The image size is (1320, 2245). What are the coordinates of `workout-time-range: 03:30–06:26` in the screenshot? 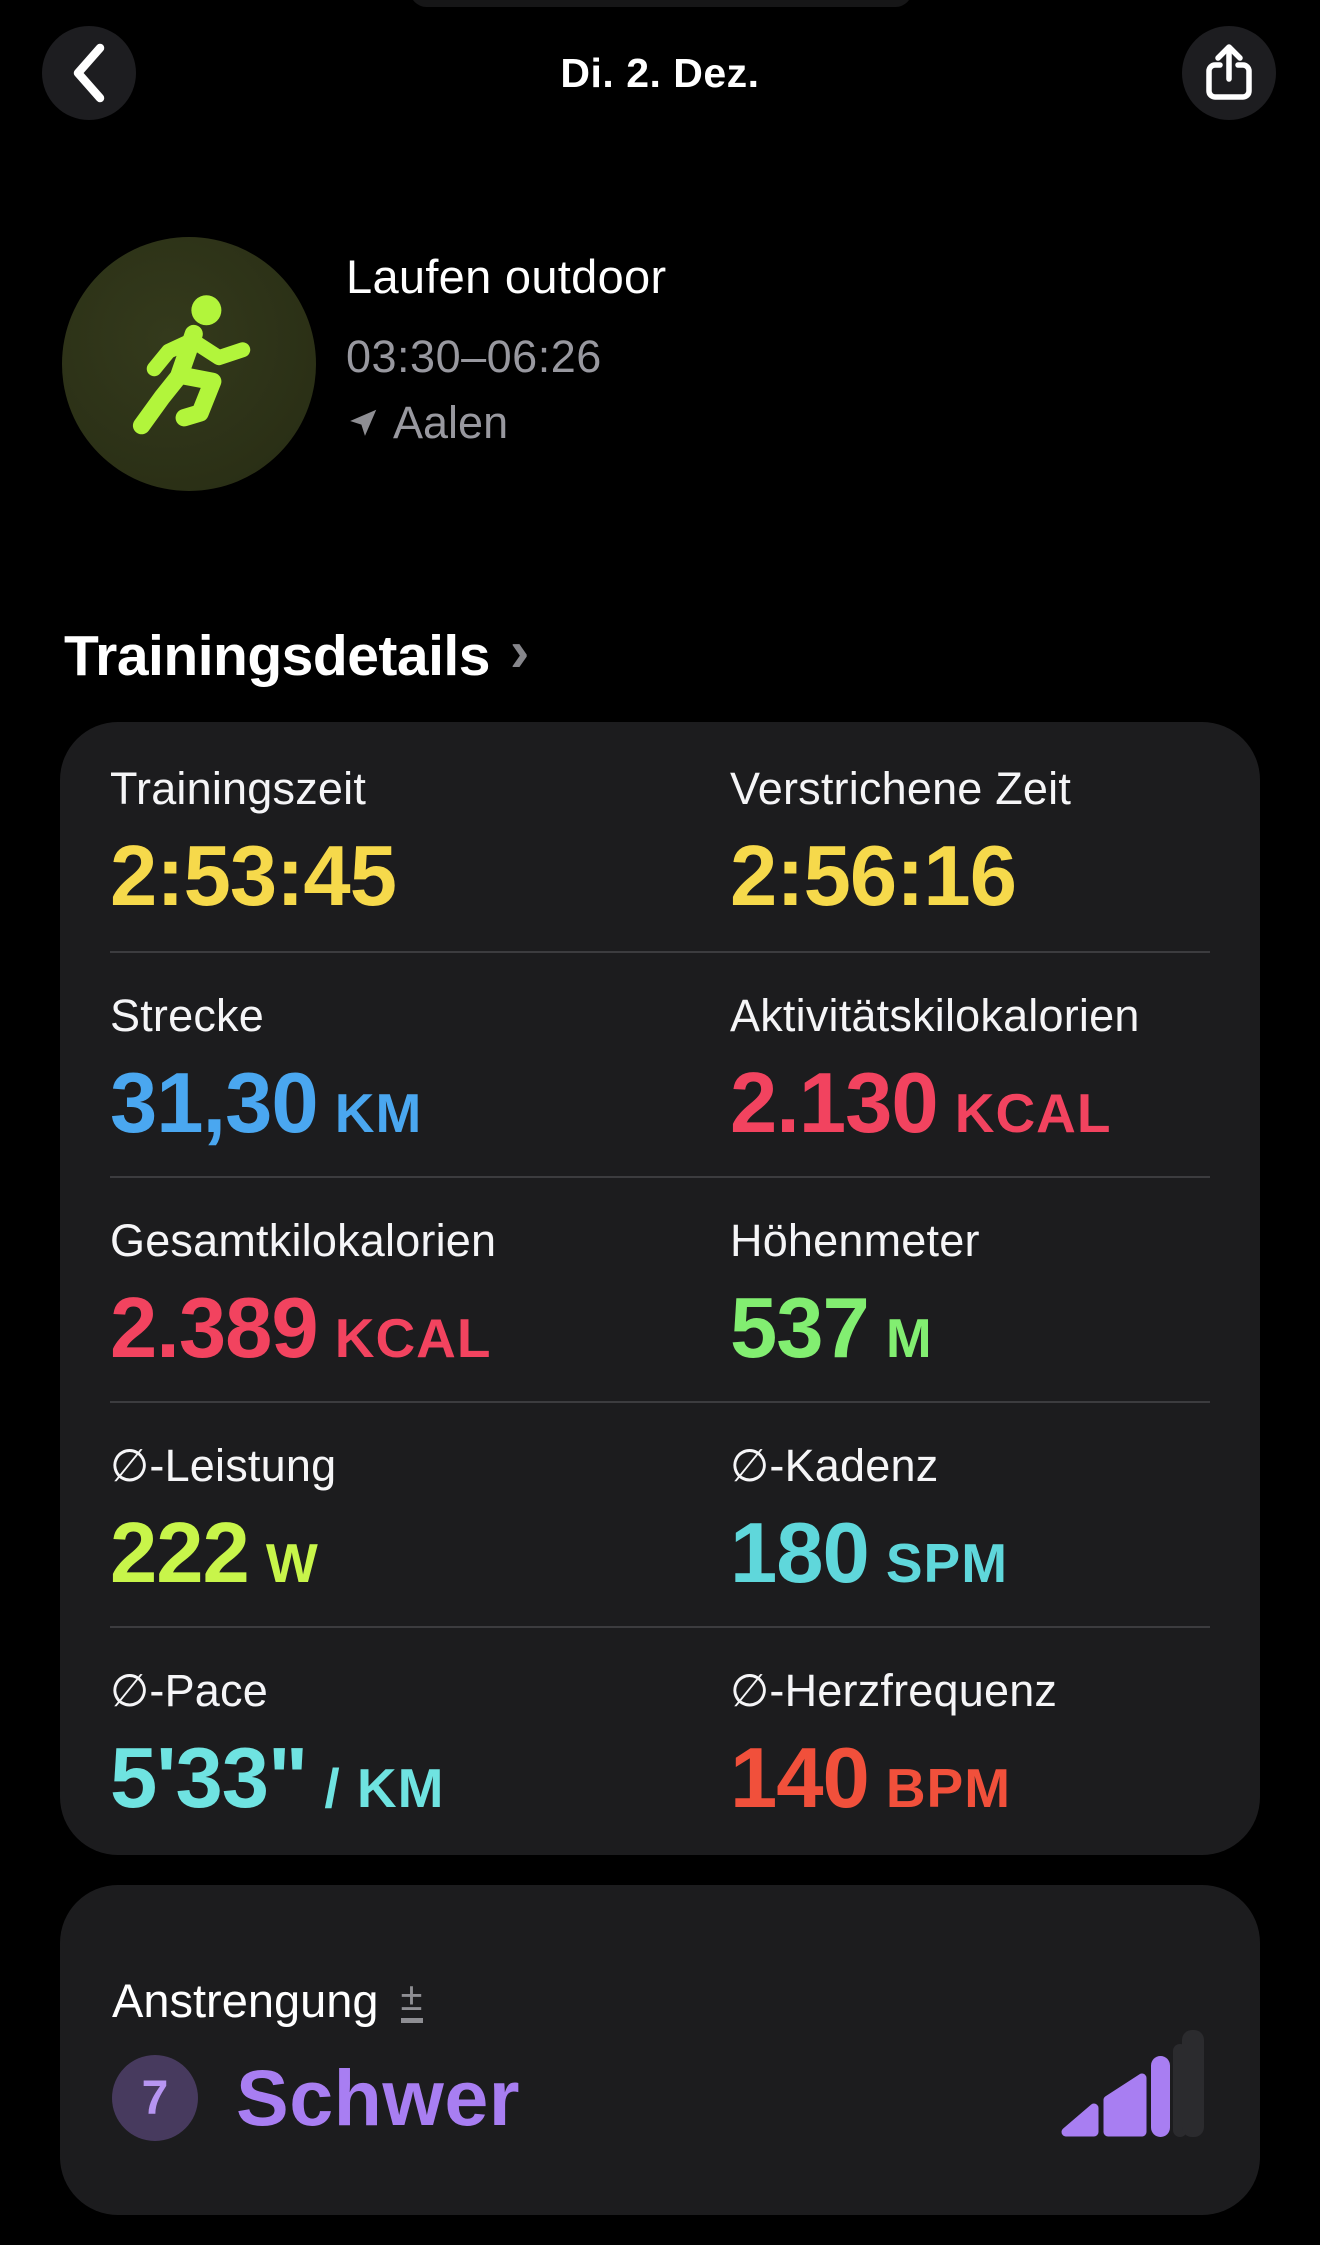 It's located at (474, 356).